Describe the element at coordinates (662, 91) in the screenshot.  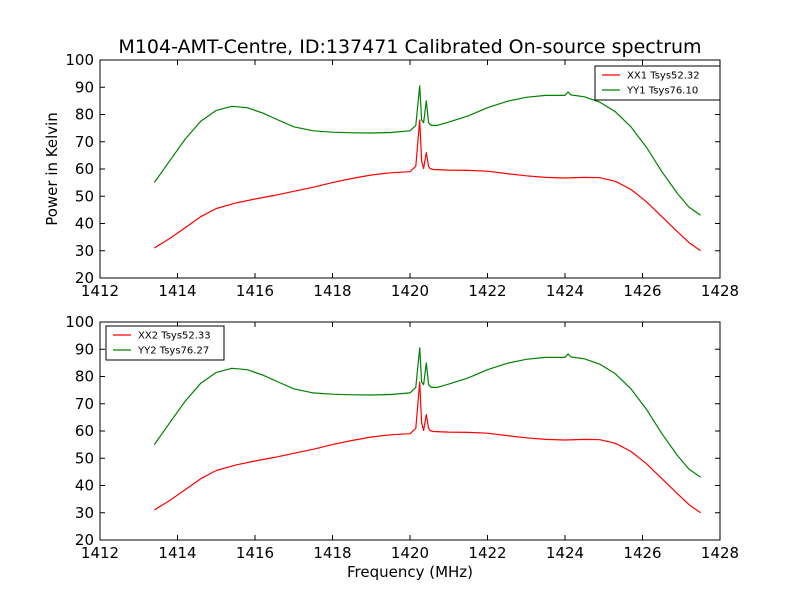
I see `legend-entry: YY1 Tsys76.10` at that location.